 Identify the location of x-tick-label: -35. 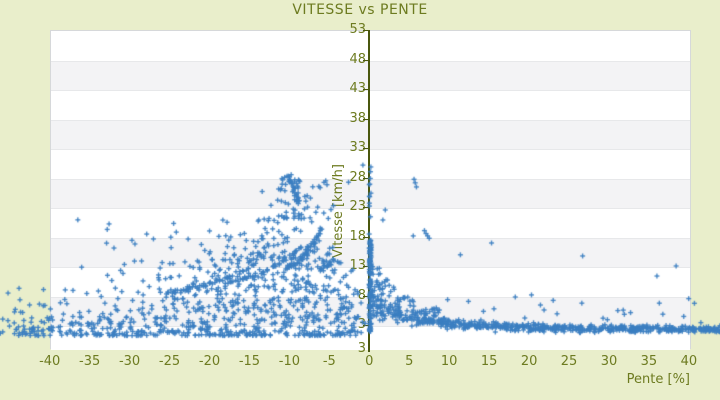
(90, 361).